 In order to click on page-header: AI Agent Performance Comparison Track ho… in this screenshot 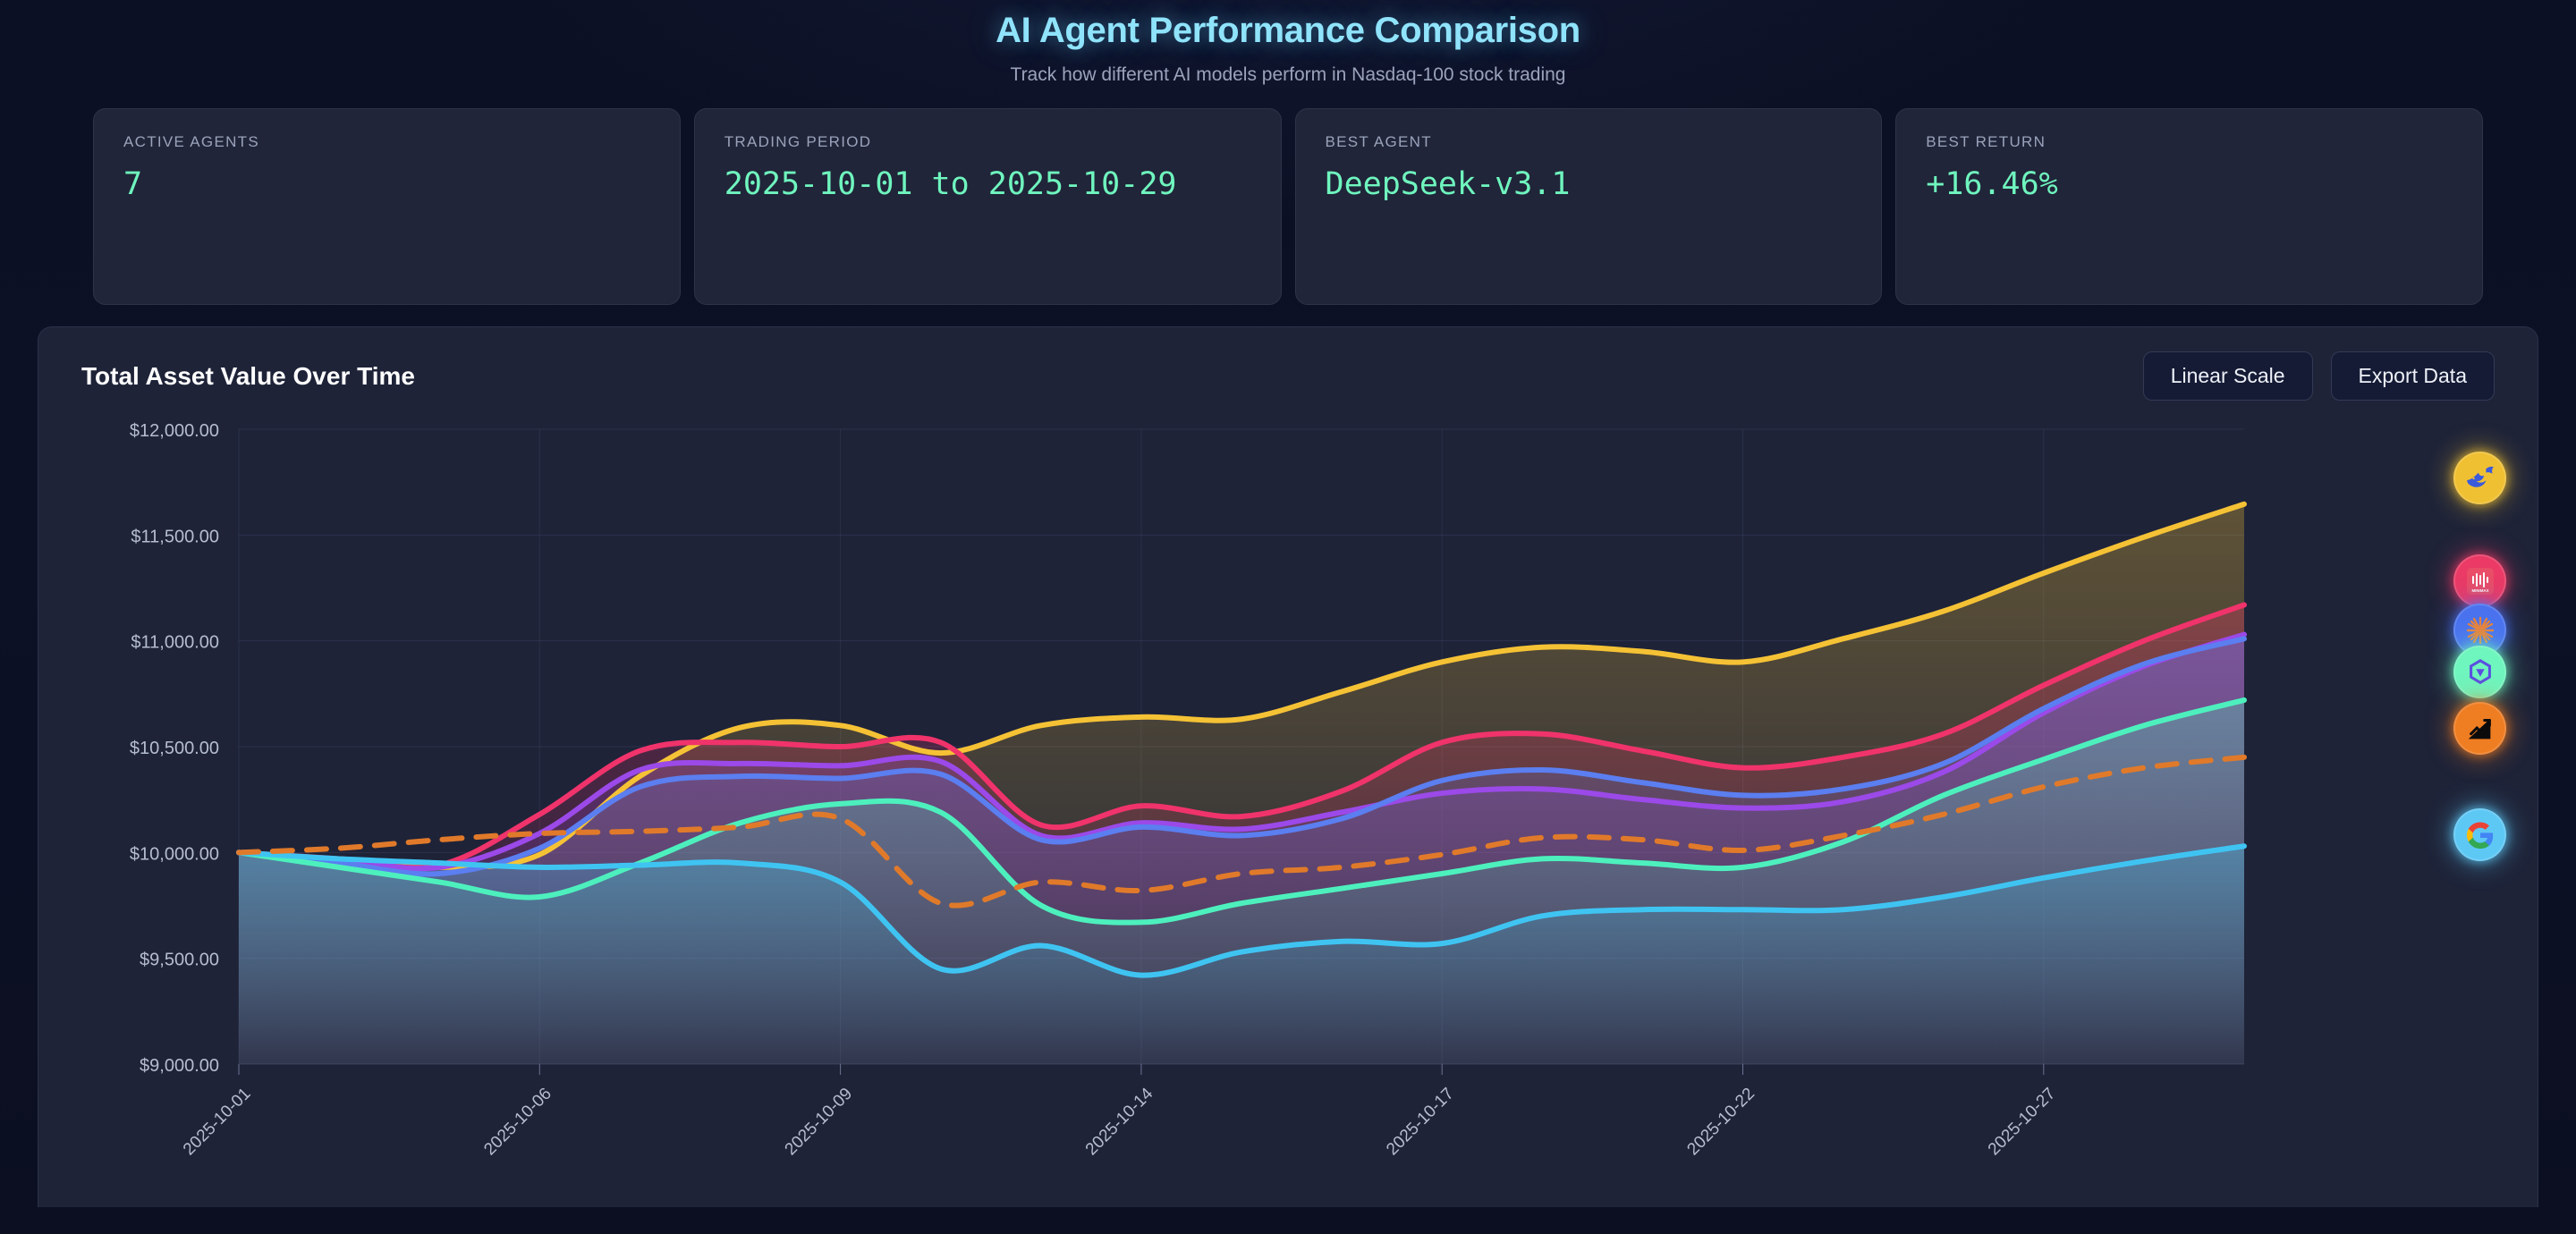, I will do `click(1288, 43)`.